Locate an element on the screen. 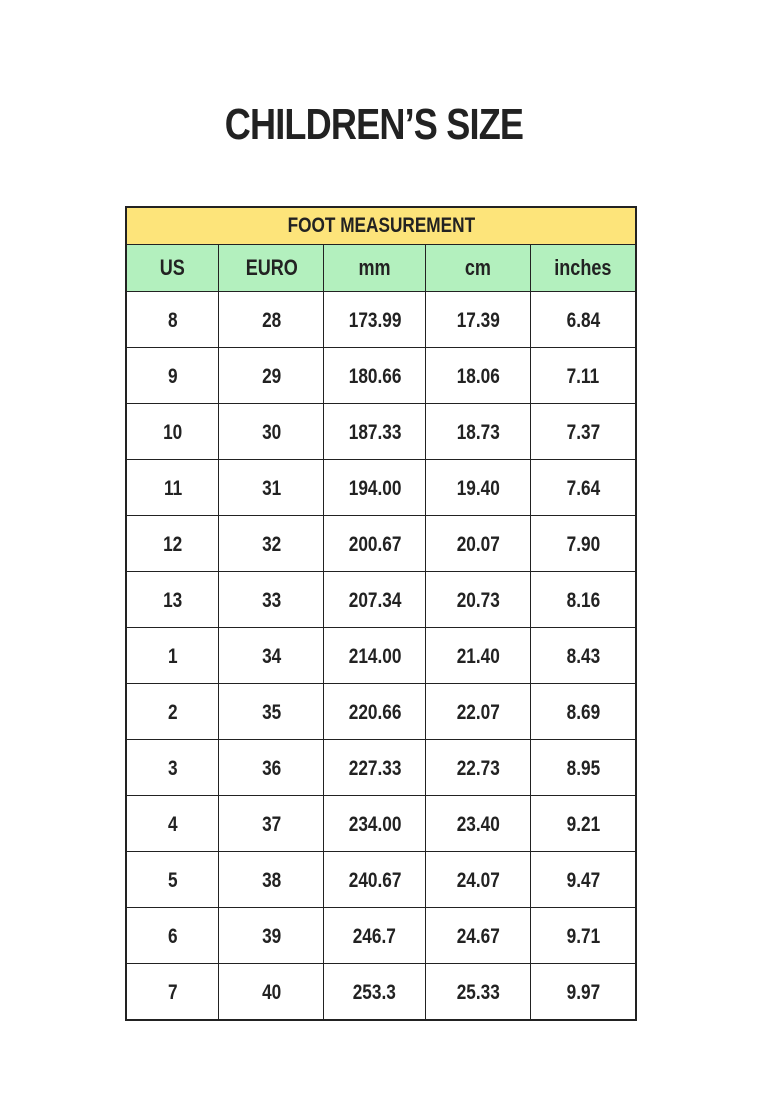  table-cell: 7 is located at coordinates (172, 992).